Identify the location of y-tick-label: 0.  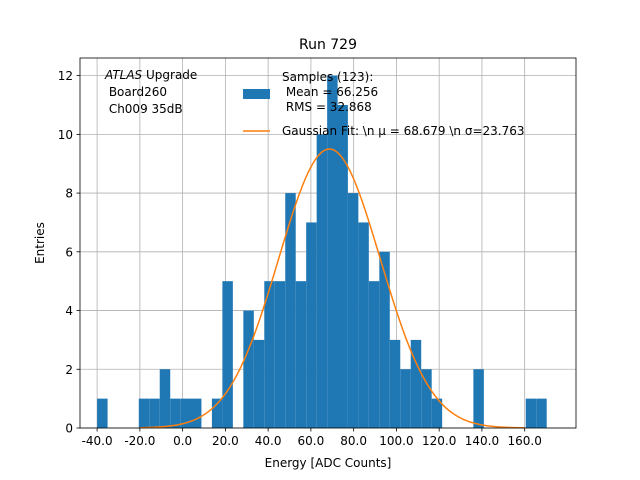
(69, 429).